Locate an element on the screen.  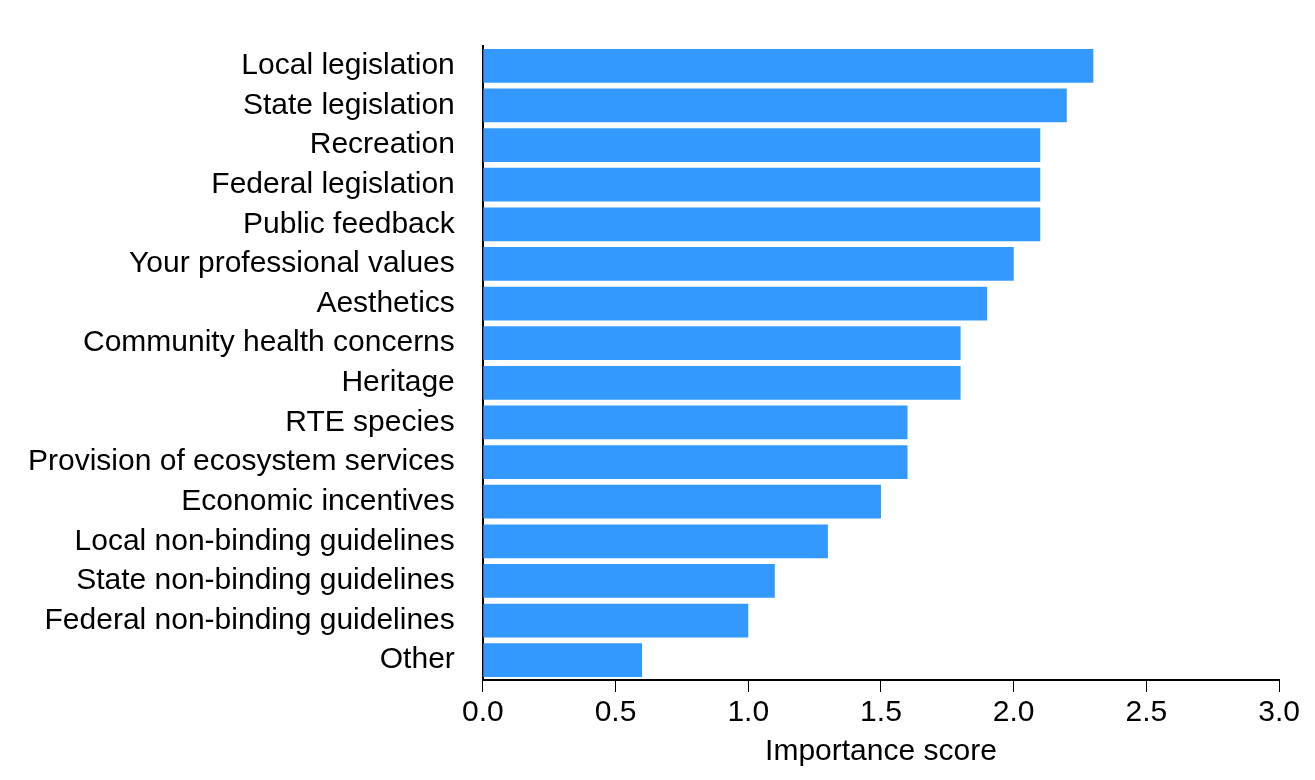
y-tick-label: Economic incentives is located at coordinates (318, 499).